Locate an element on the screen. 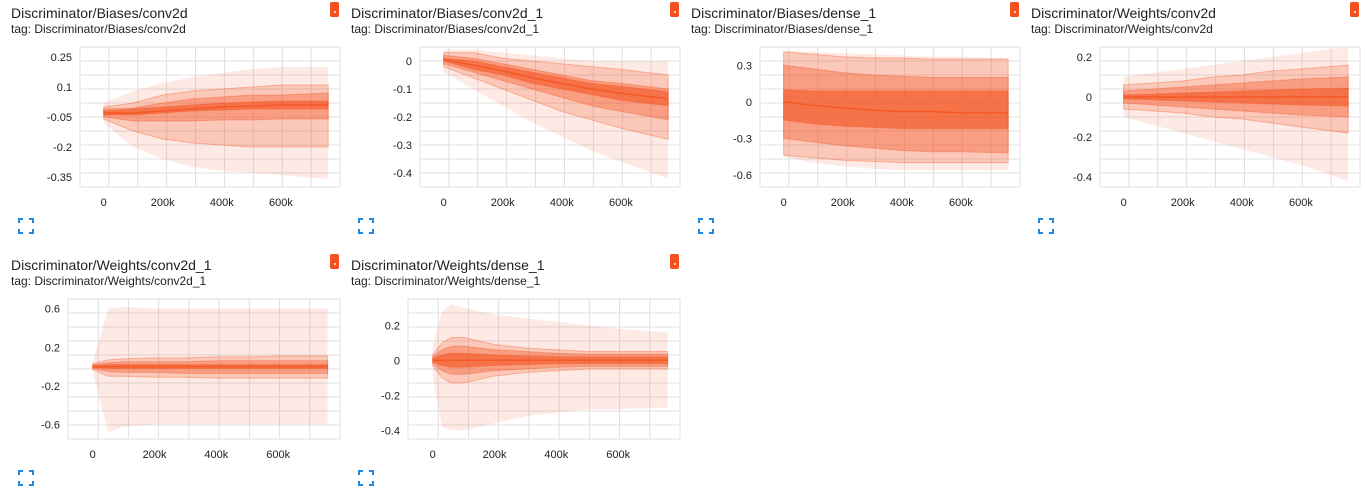 Image resolution: width=1365 pixels, height=497 pixels. chart-subtitle: tag: Discriminator/Biases/dense_1 is located at coordinates (782, 29).